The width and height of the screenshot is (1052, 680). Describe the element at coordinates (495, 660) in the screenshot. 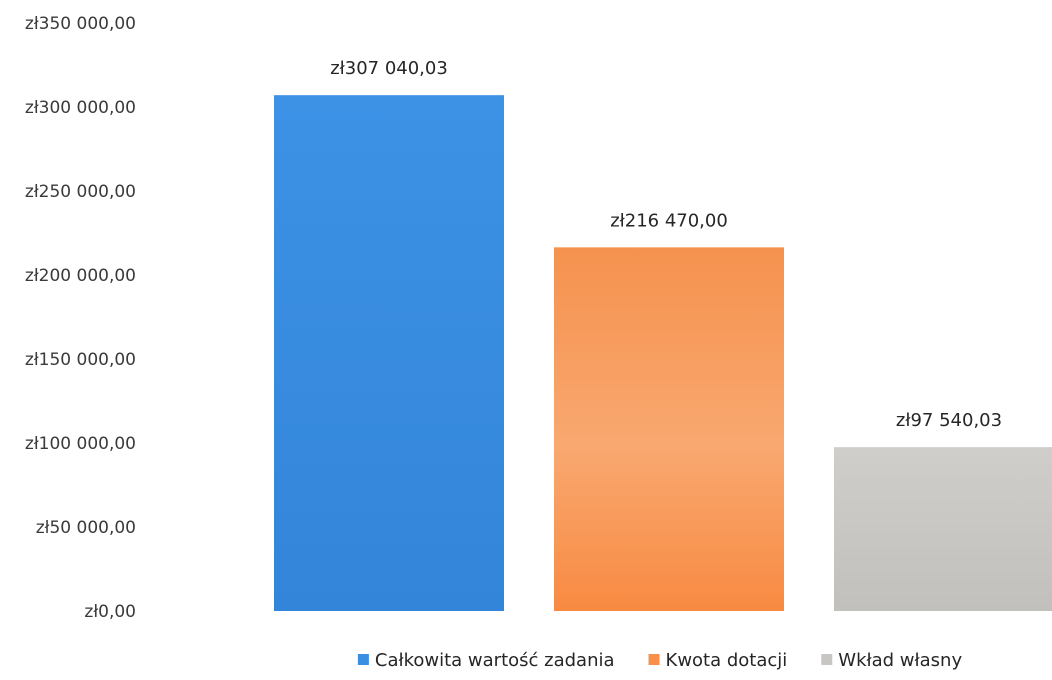

I see `legend-label: Całkowita wartość zadania` at that location.